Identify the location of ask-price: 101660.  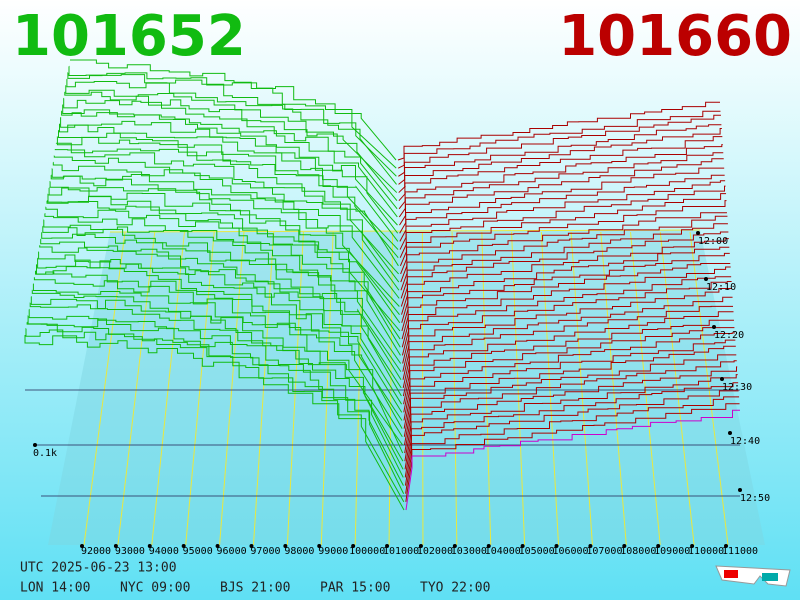
(675, 36).